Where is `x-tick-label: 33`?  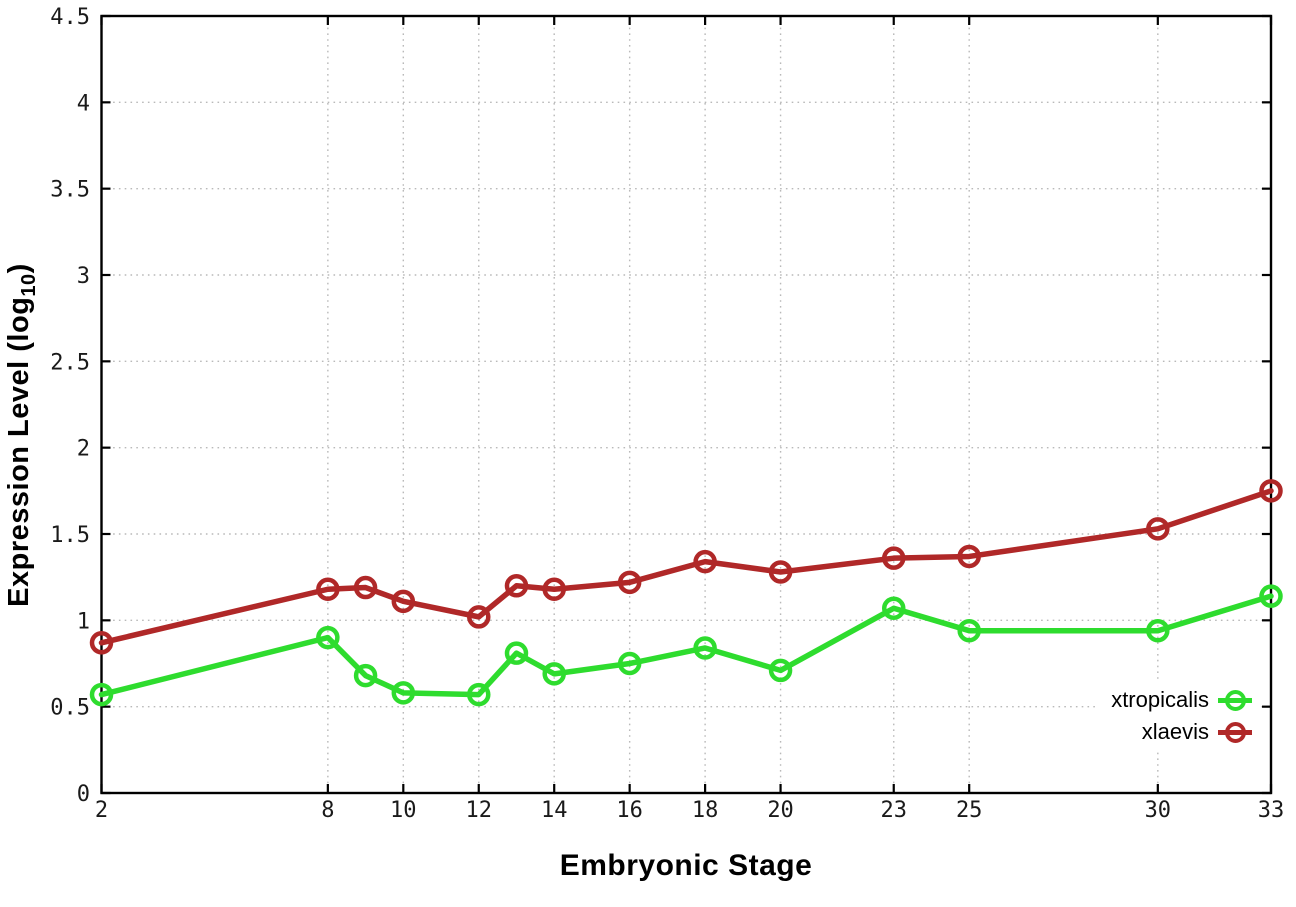
x-tick-label: 33 is located at coordinates (1271, 810).